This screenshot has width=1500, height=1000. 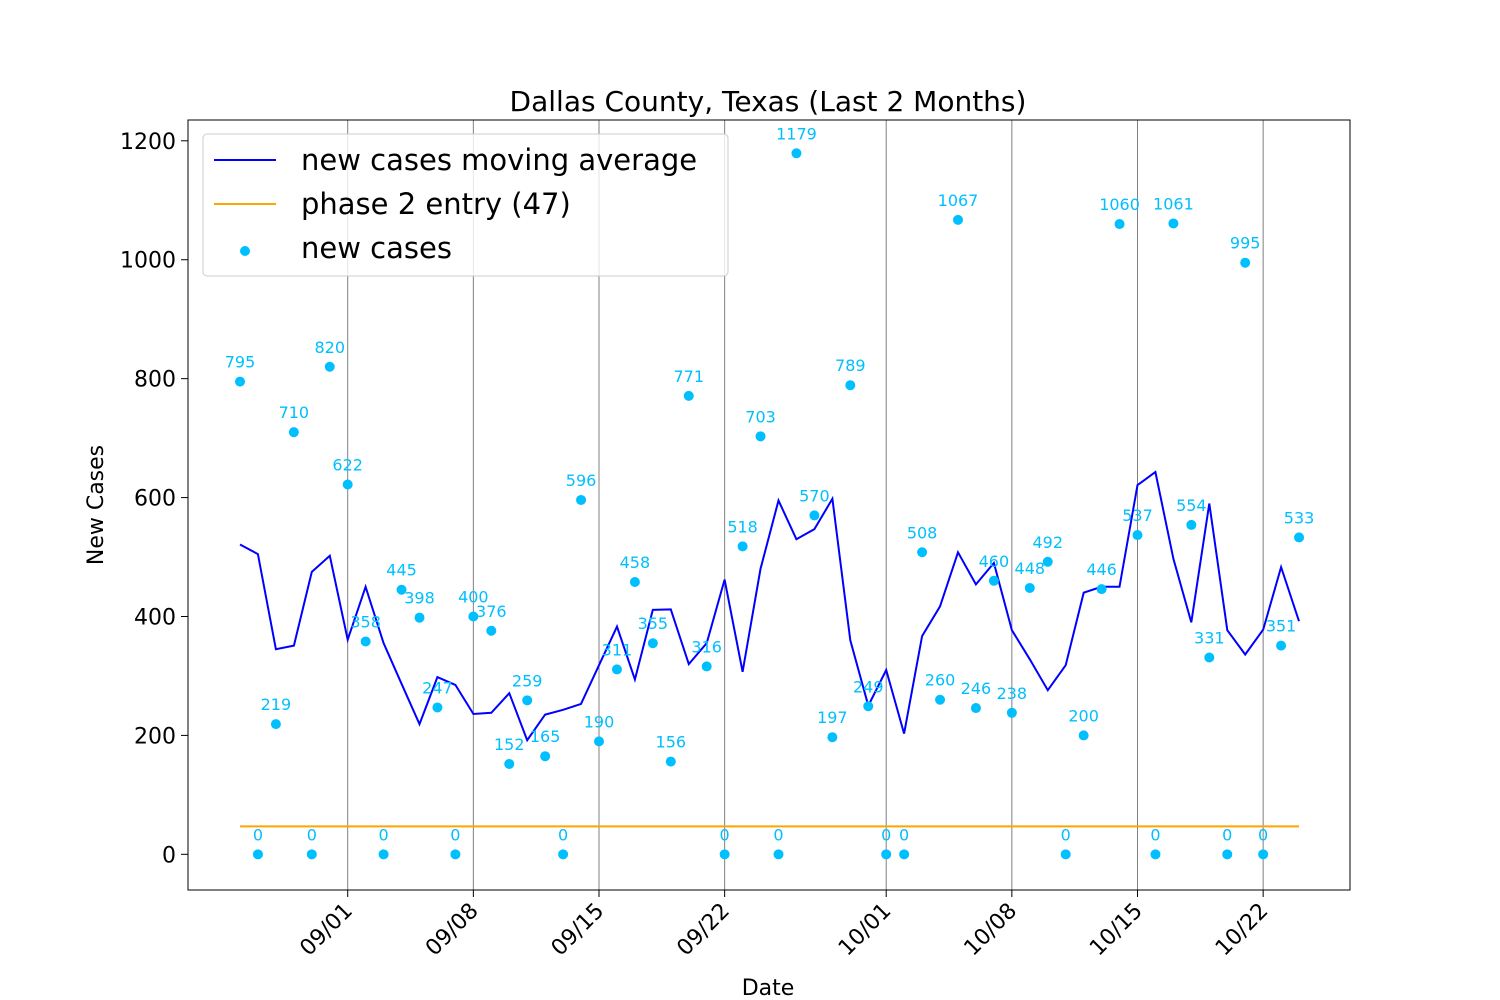 What do you see at coordinates (1281, 626) in the screenshot?
I see `new-cases-label: 351` at bounding box center [1281, 626].